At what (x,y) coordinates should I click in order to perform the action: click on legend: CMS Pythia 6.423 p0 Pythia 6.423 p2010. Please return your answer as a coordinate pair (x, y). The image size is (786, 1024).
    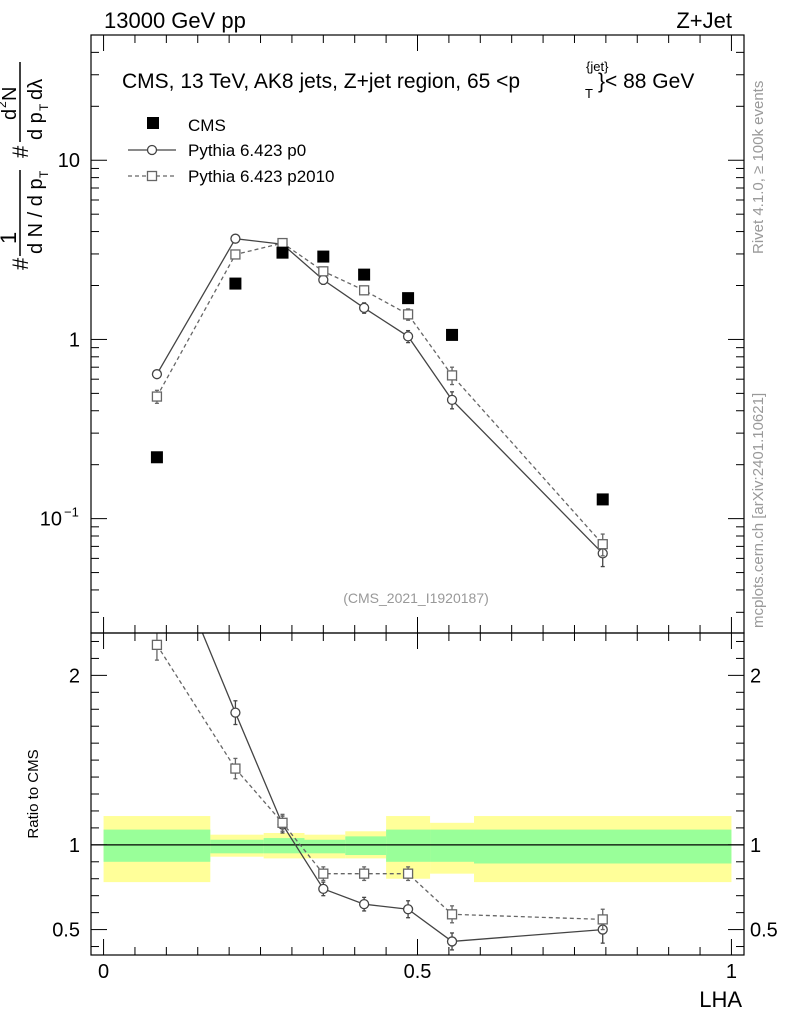
    Looking at the image, I should click on (231, 151).